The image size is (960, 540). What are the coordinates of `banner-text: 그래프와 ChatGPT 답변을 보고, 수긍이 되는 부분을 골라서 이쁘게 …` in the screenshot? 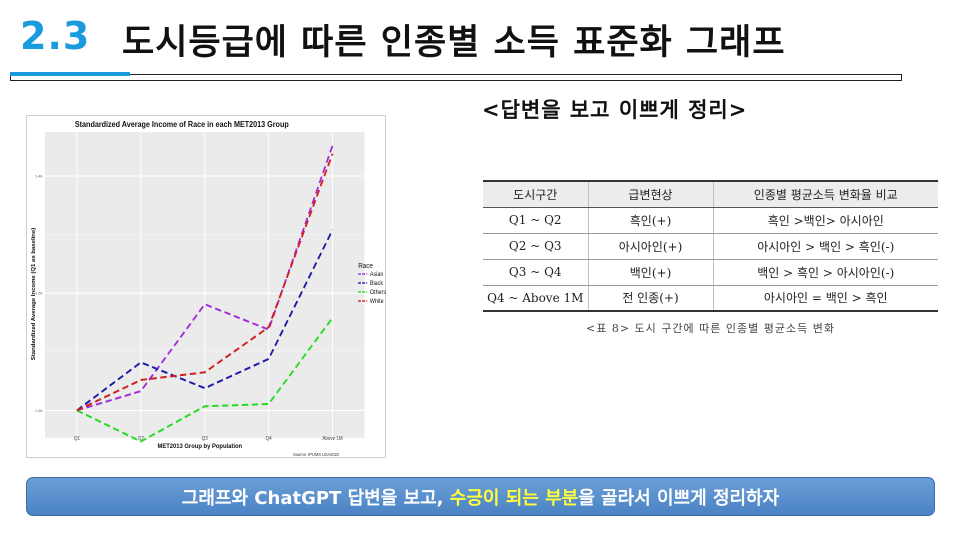 It's located at (480, 497).